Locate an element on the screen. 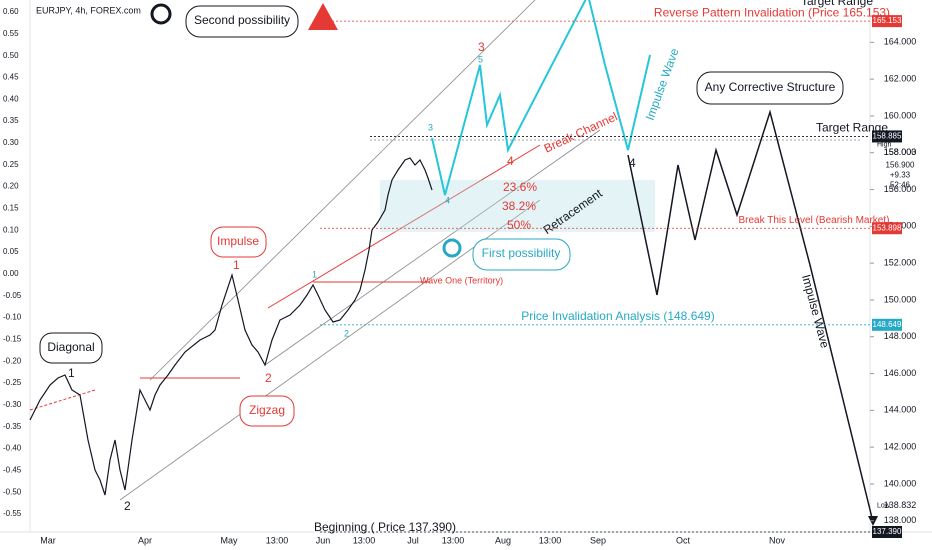  price-tick-label: 162.000 is located at coordinates (900, 79).